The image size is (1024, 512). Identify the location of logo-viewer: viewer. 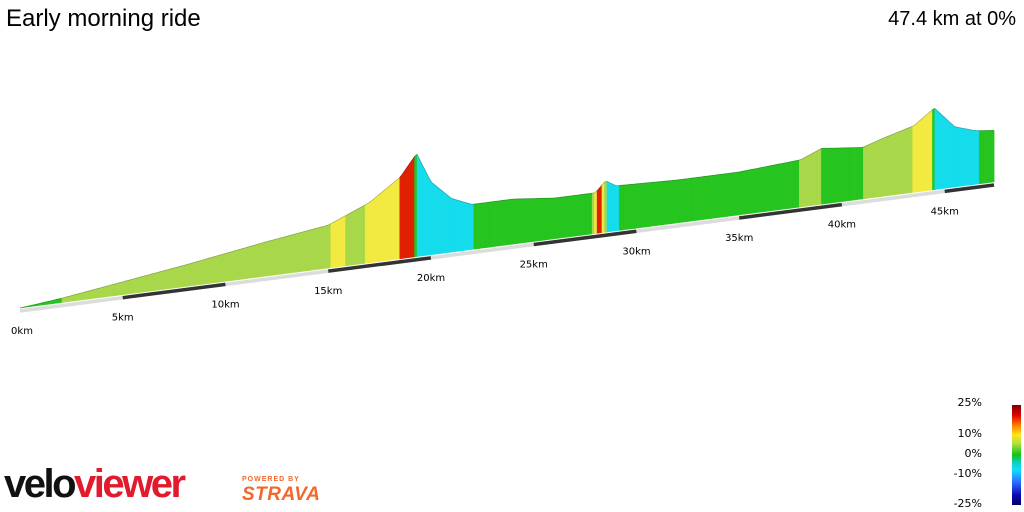
(130, 484).